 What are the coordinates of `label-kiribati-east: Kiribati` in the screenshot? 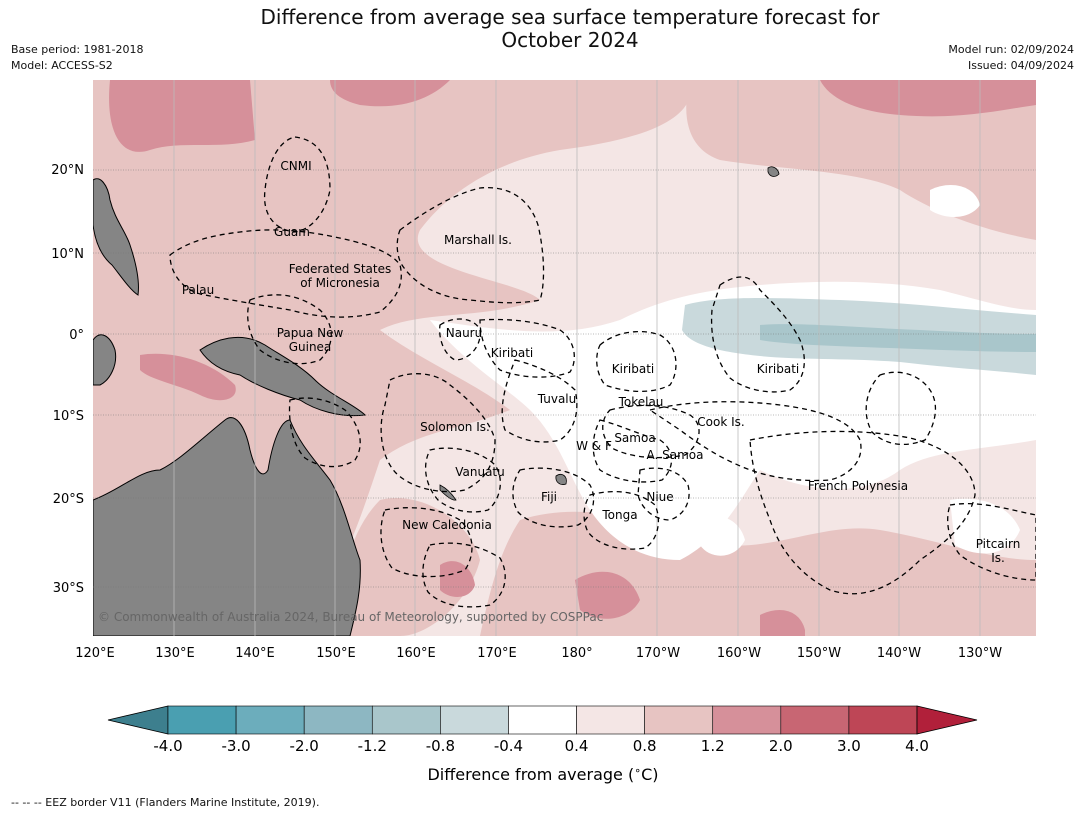 It's located at (778, 369).